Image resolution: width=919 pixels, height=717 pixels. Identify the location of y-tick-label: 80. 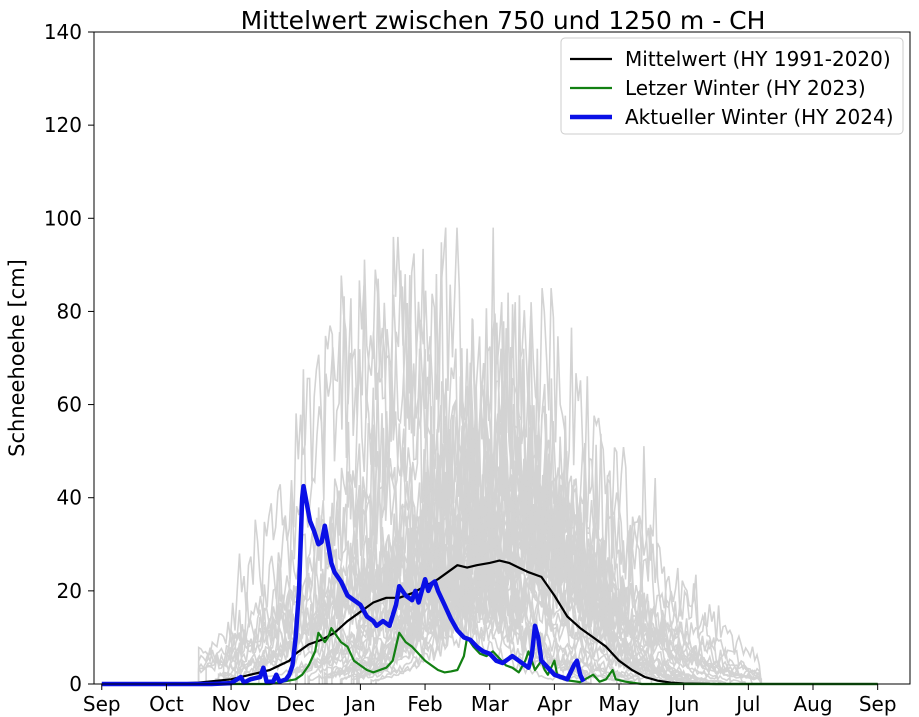
(69, 311).